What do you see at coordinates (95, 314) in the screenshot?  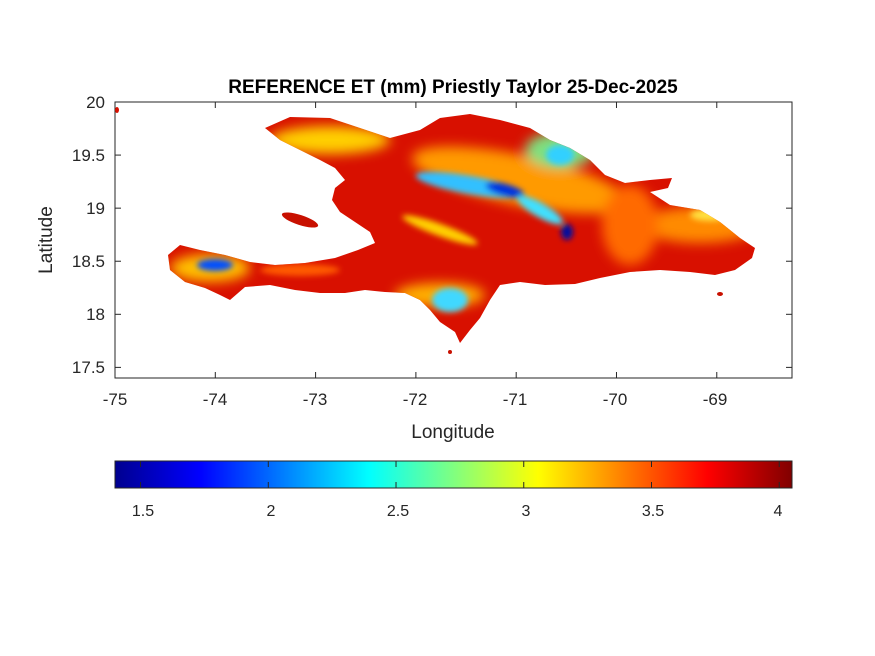 I see `y-tick-label: 18` at bounding box center [95, 314].